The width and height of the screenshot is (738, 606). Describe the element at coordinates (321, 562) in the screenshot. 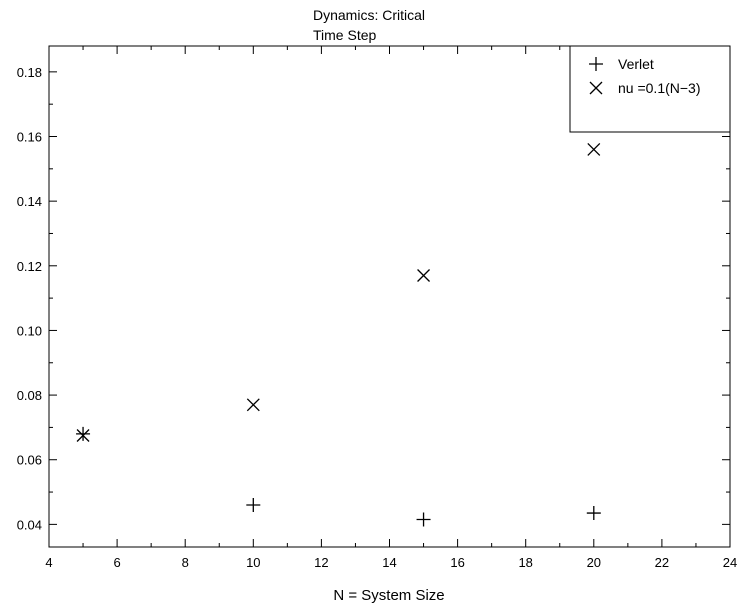

I see `x-tick-label: 12` at that location.